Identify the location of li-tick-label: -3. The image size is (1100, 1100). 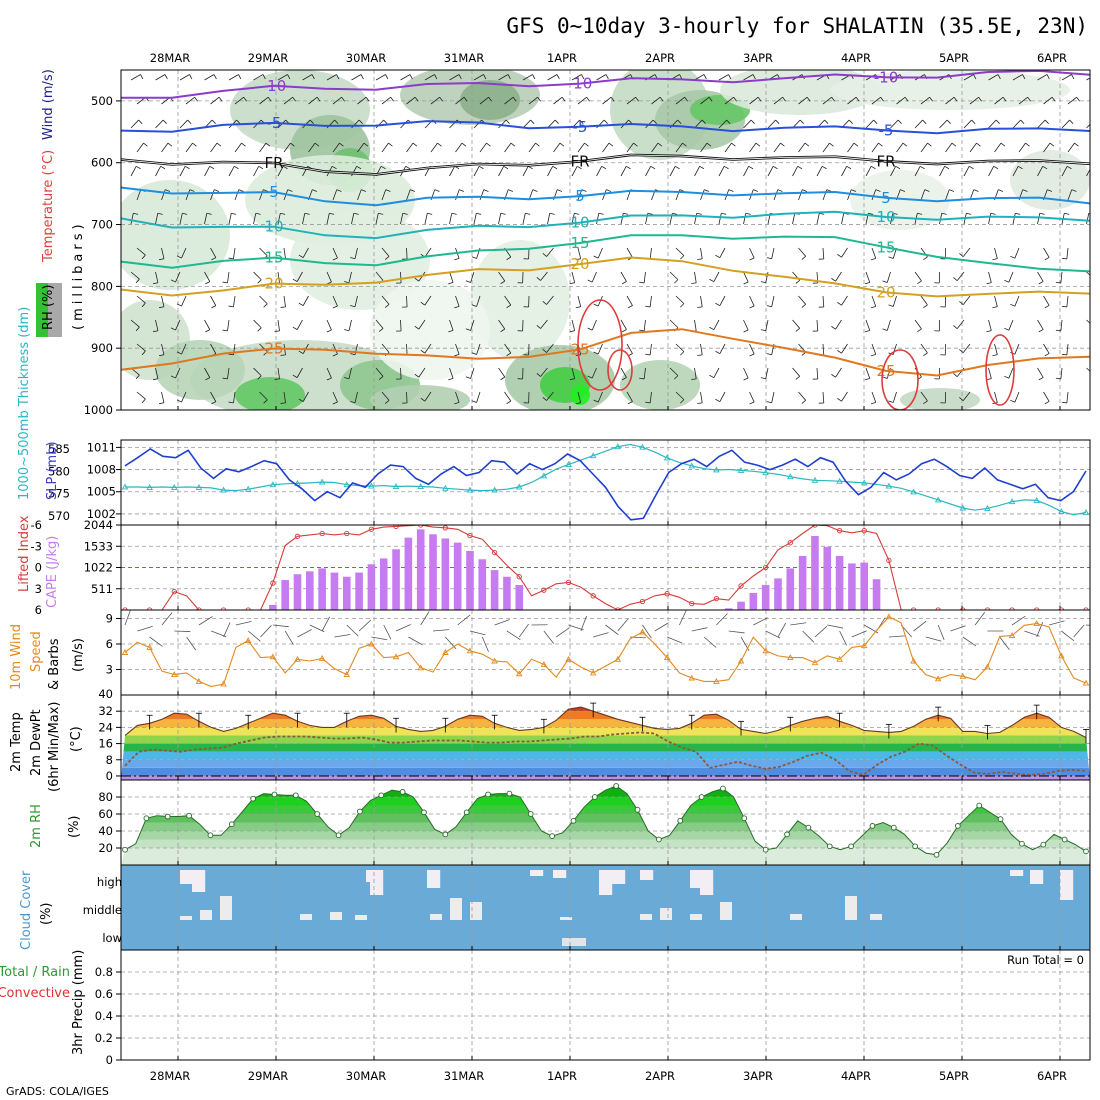
(36, 546).